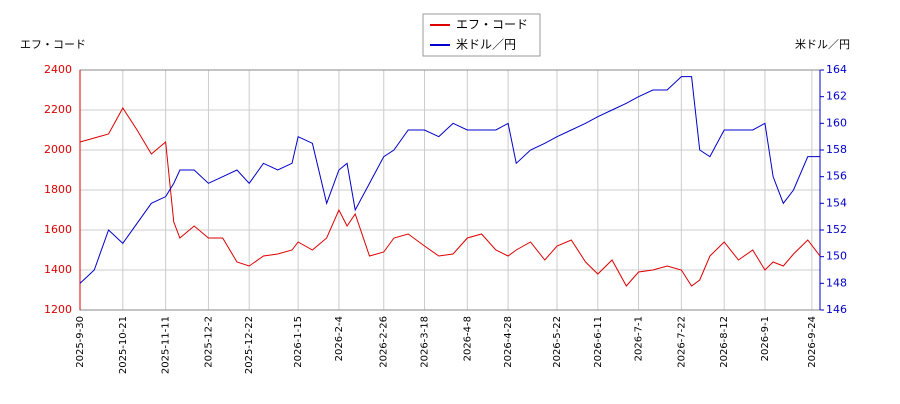 The image size is (900, 404). I want to click on y2-tick-label: 150, so click(836, 256).